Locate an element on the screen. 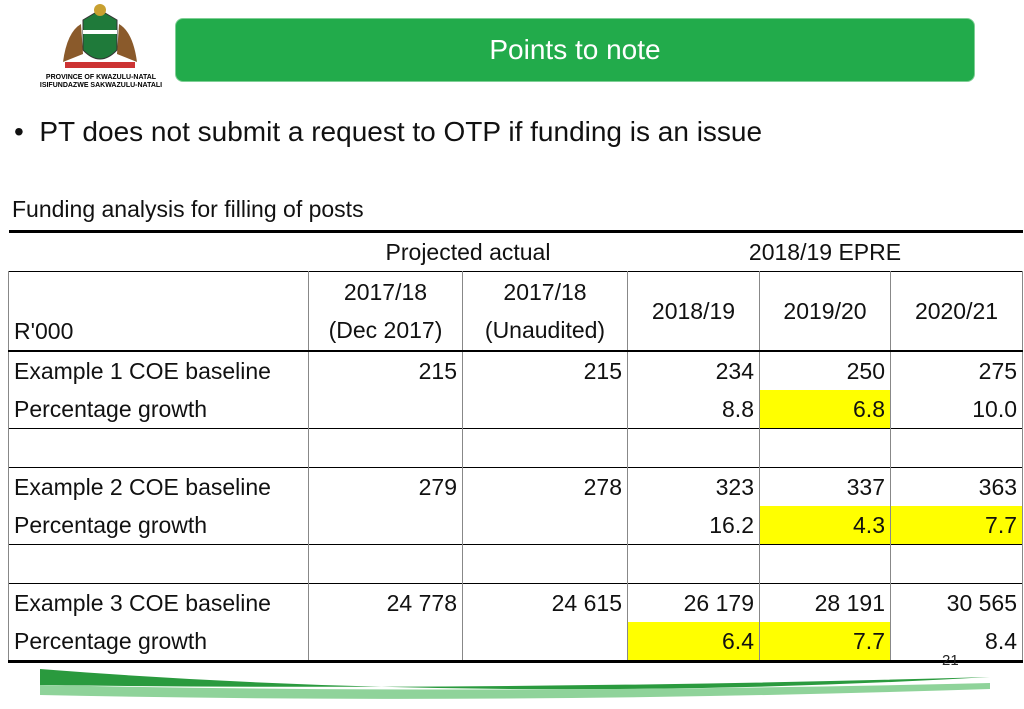 The width and height of the screenshot is (1024, 709). group-header: 2018/19 EPRE is located at coordinates (825, 252).